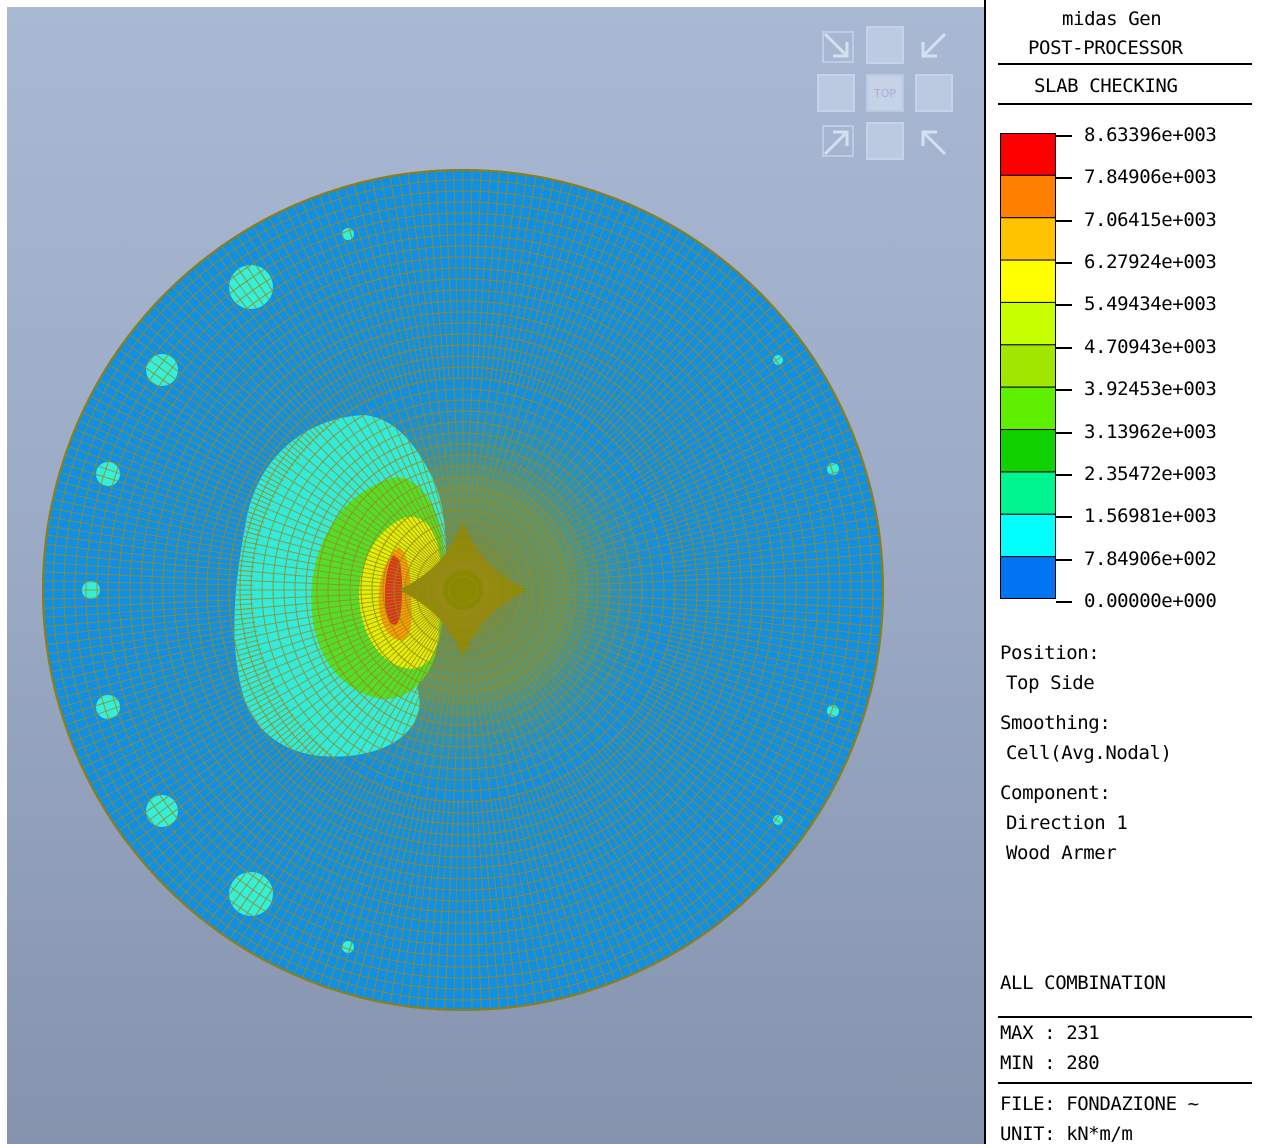 Image resolution: width=1261 pixels, height=1144 pixels. I want to click on view-cube-corner-ne-icon, so click(932, 47).